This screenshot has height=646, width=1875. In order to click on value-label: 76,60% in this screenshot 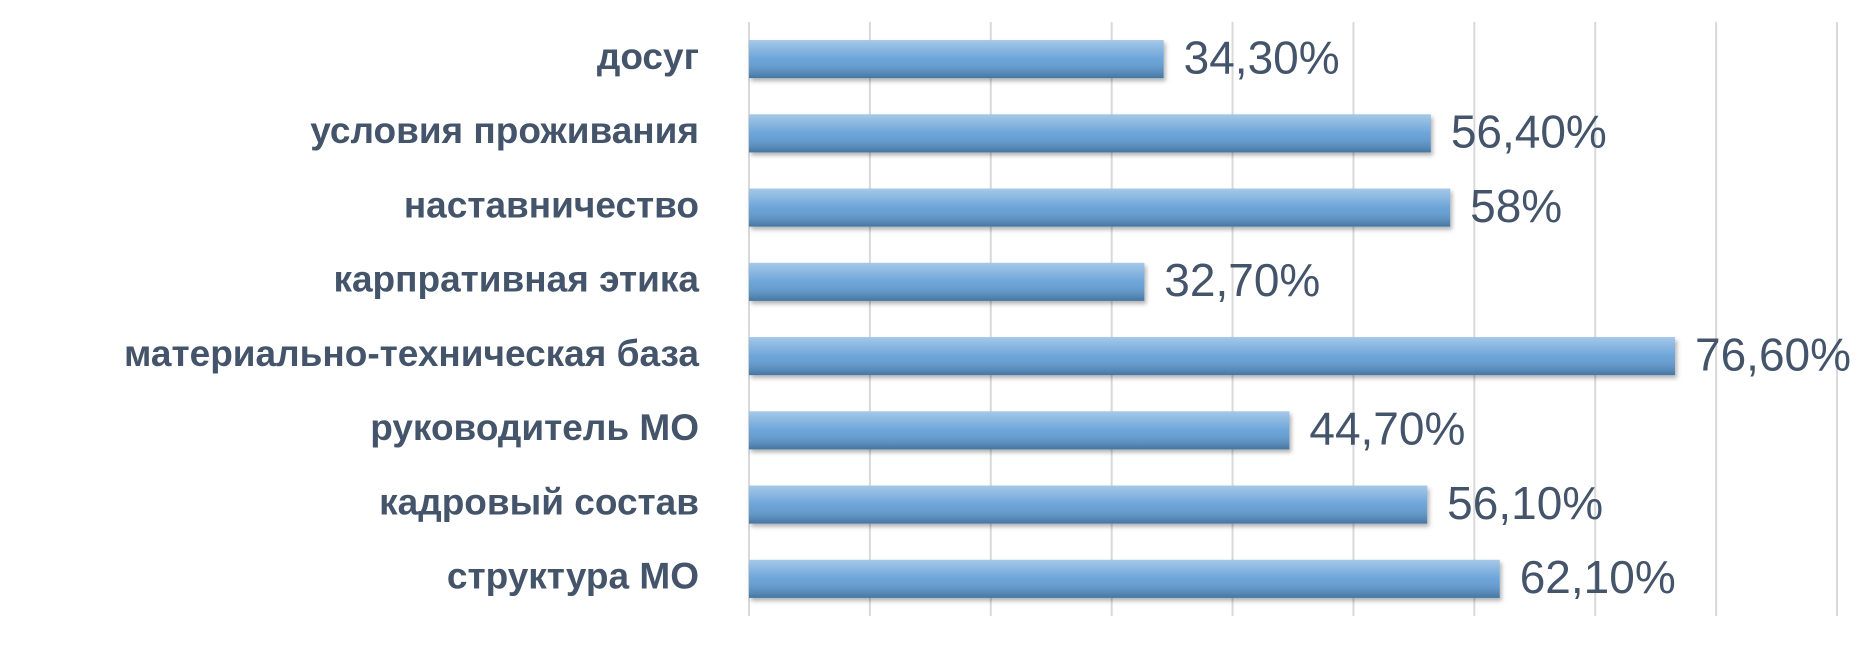, I will do `click(1773, 354)`.